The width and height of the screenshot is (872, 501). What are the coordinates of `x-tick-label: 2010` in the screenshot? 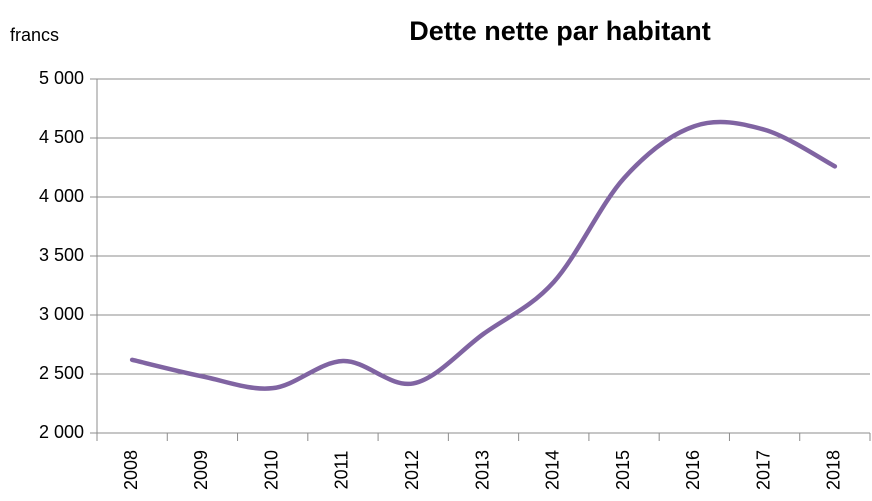 It's located at (271, 470).